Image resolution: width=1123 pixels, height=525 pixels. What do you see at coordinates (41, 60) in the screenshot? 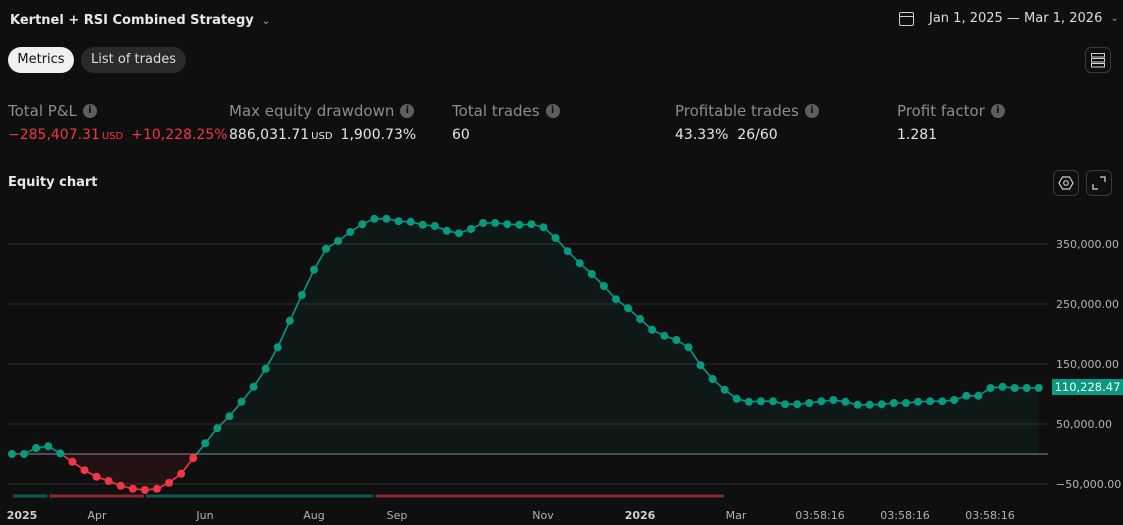
I see `tab-metrics: Metrics` at bounding box center [41, 60].